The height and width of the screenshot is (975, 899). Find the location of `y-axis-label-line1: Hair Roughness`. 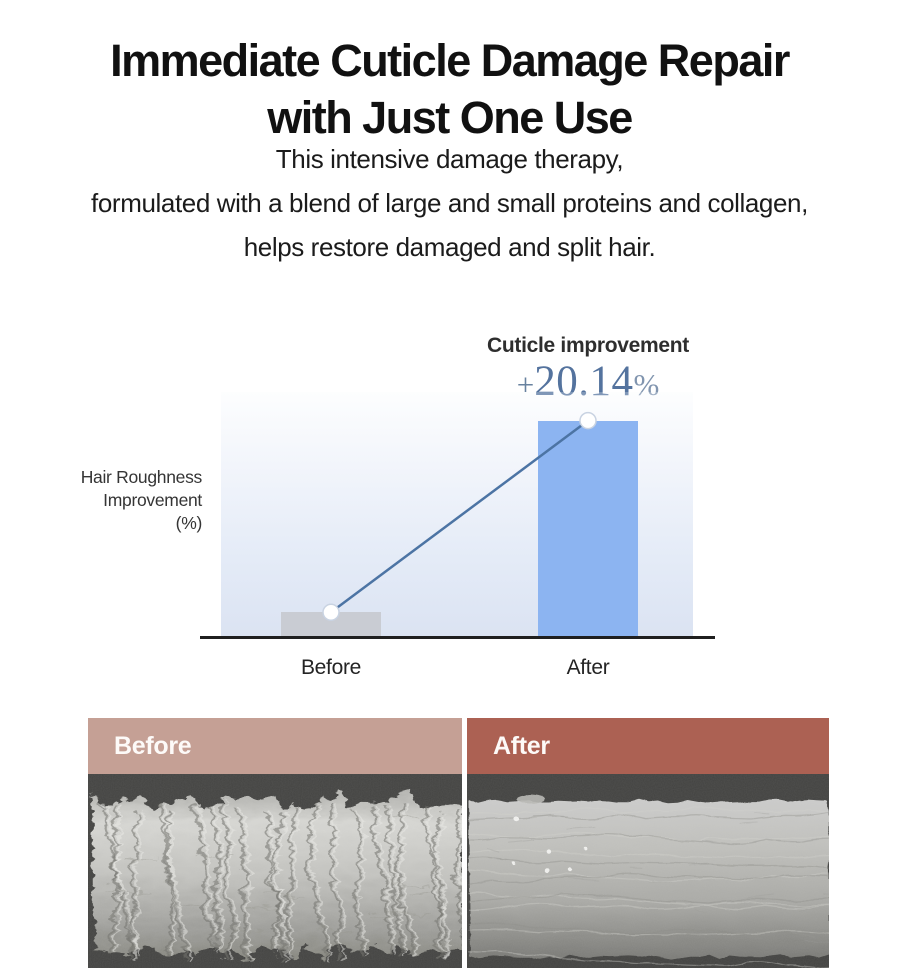

y-axis-label-line1: Hair Roughness is located at coordinates (141, 477).